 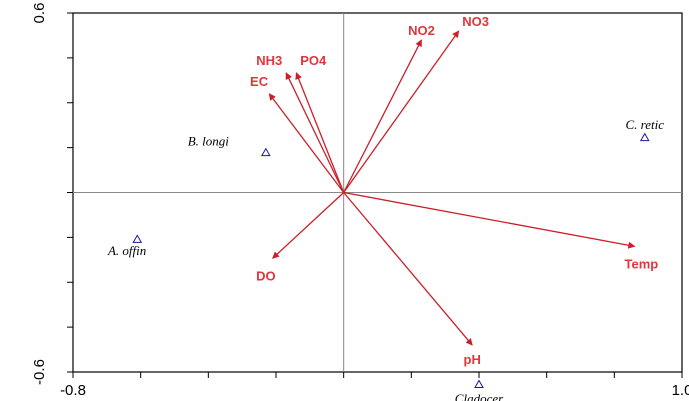 What do you see at coordinates (644, 137) in the screenshot?
I see `species-marker-c-retic` at bounding box center [644, 137].